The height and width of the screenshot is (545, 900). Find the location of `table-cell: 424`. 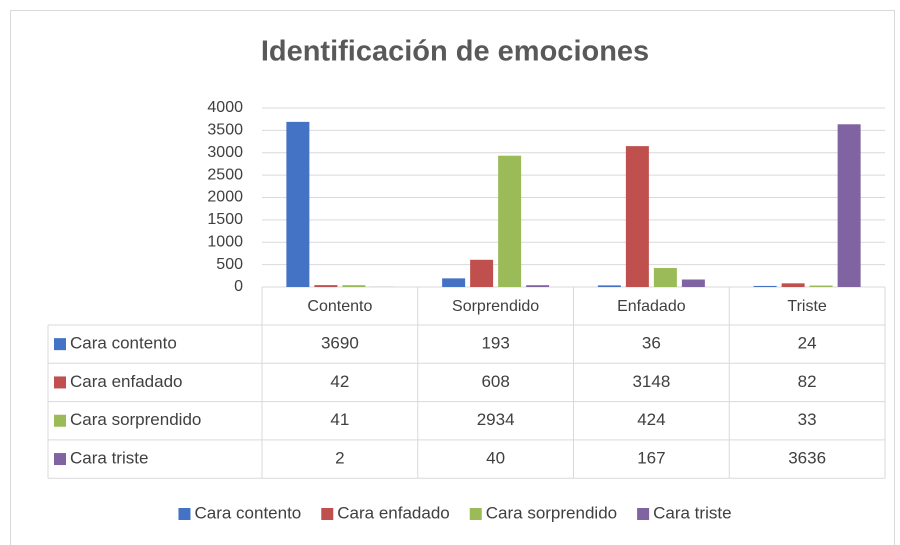

table-cell: 424 is located at coordinates (651, 419).